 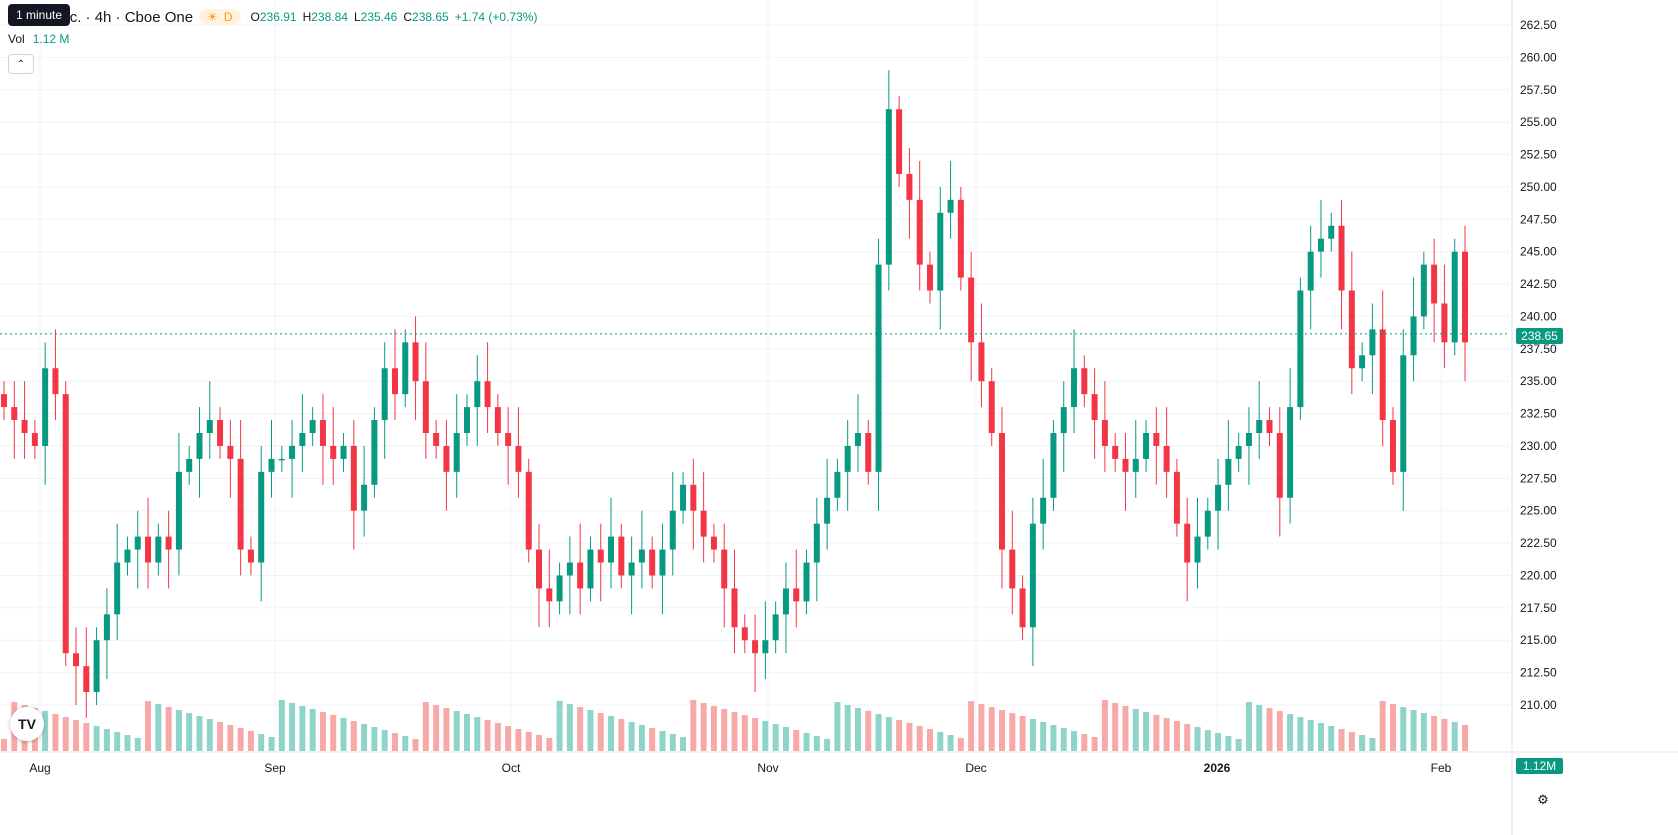 What do you see at coordinates (496, 17) in the screenshot?
I see `price-change: +1.74 (+0.73%)` at bounding box center [496, 17].